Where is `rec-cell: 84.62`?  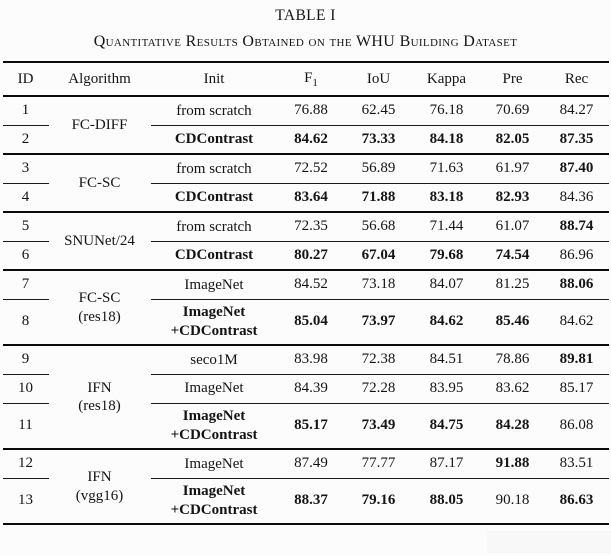 rec-cell: 84.62 is located at coordinates (576, 321).